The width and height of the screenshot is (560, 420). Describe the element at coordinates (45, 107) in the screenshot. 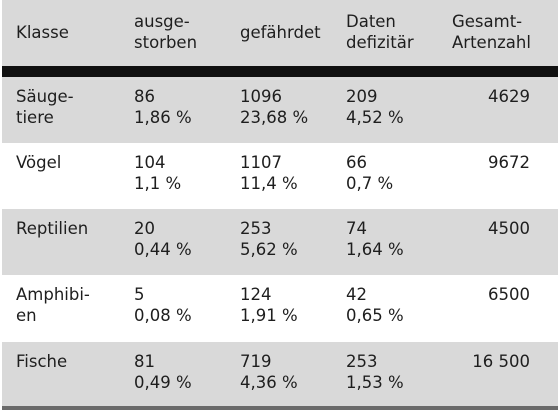

I see `cell-klasse: Säuge- tiere` at that location.